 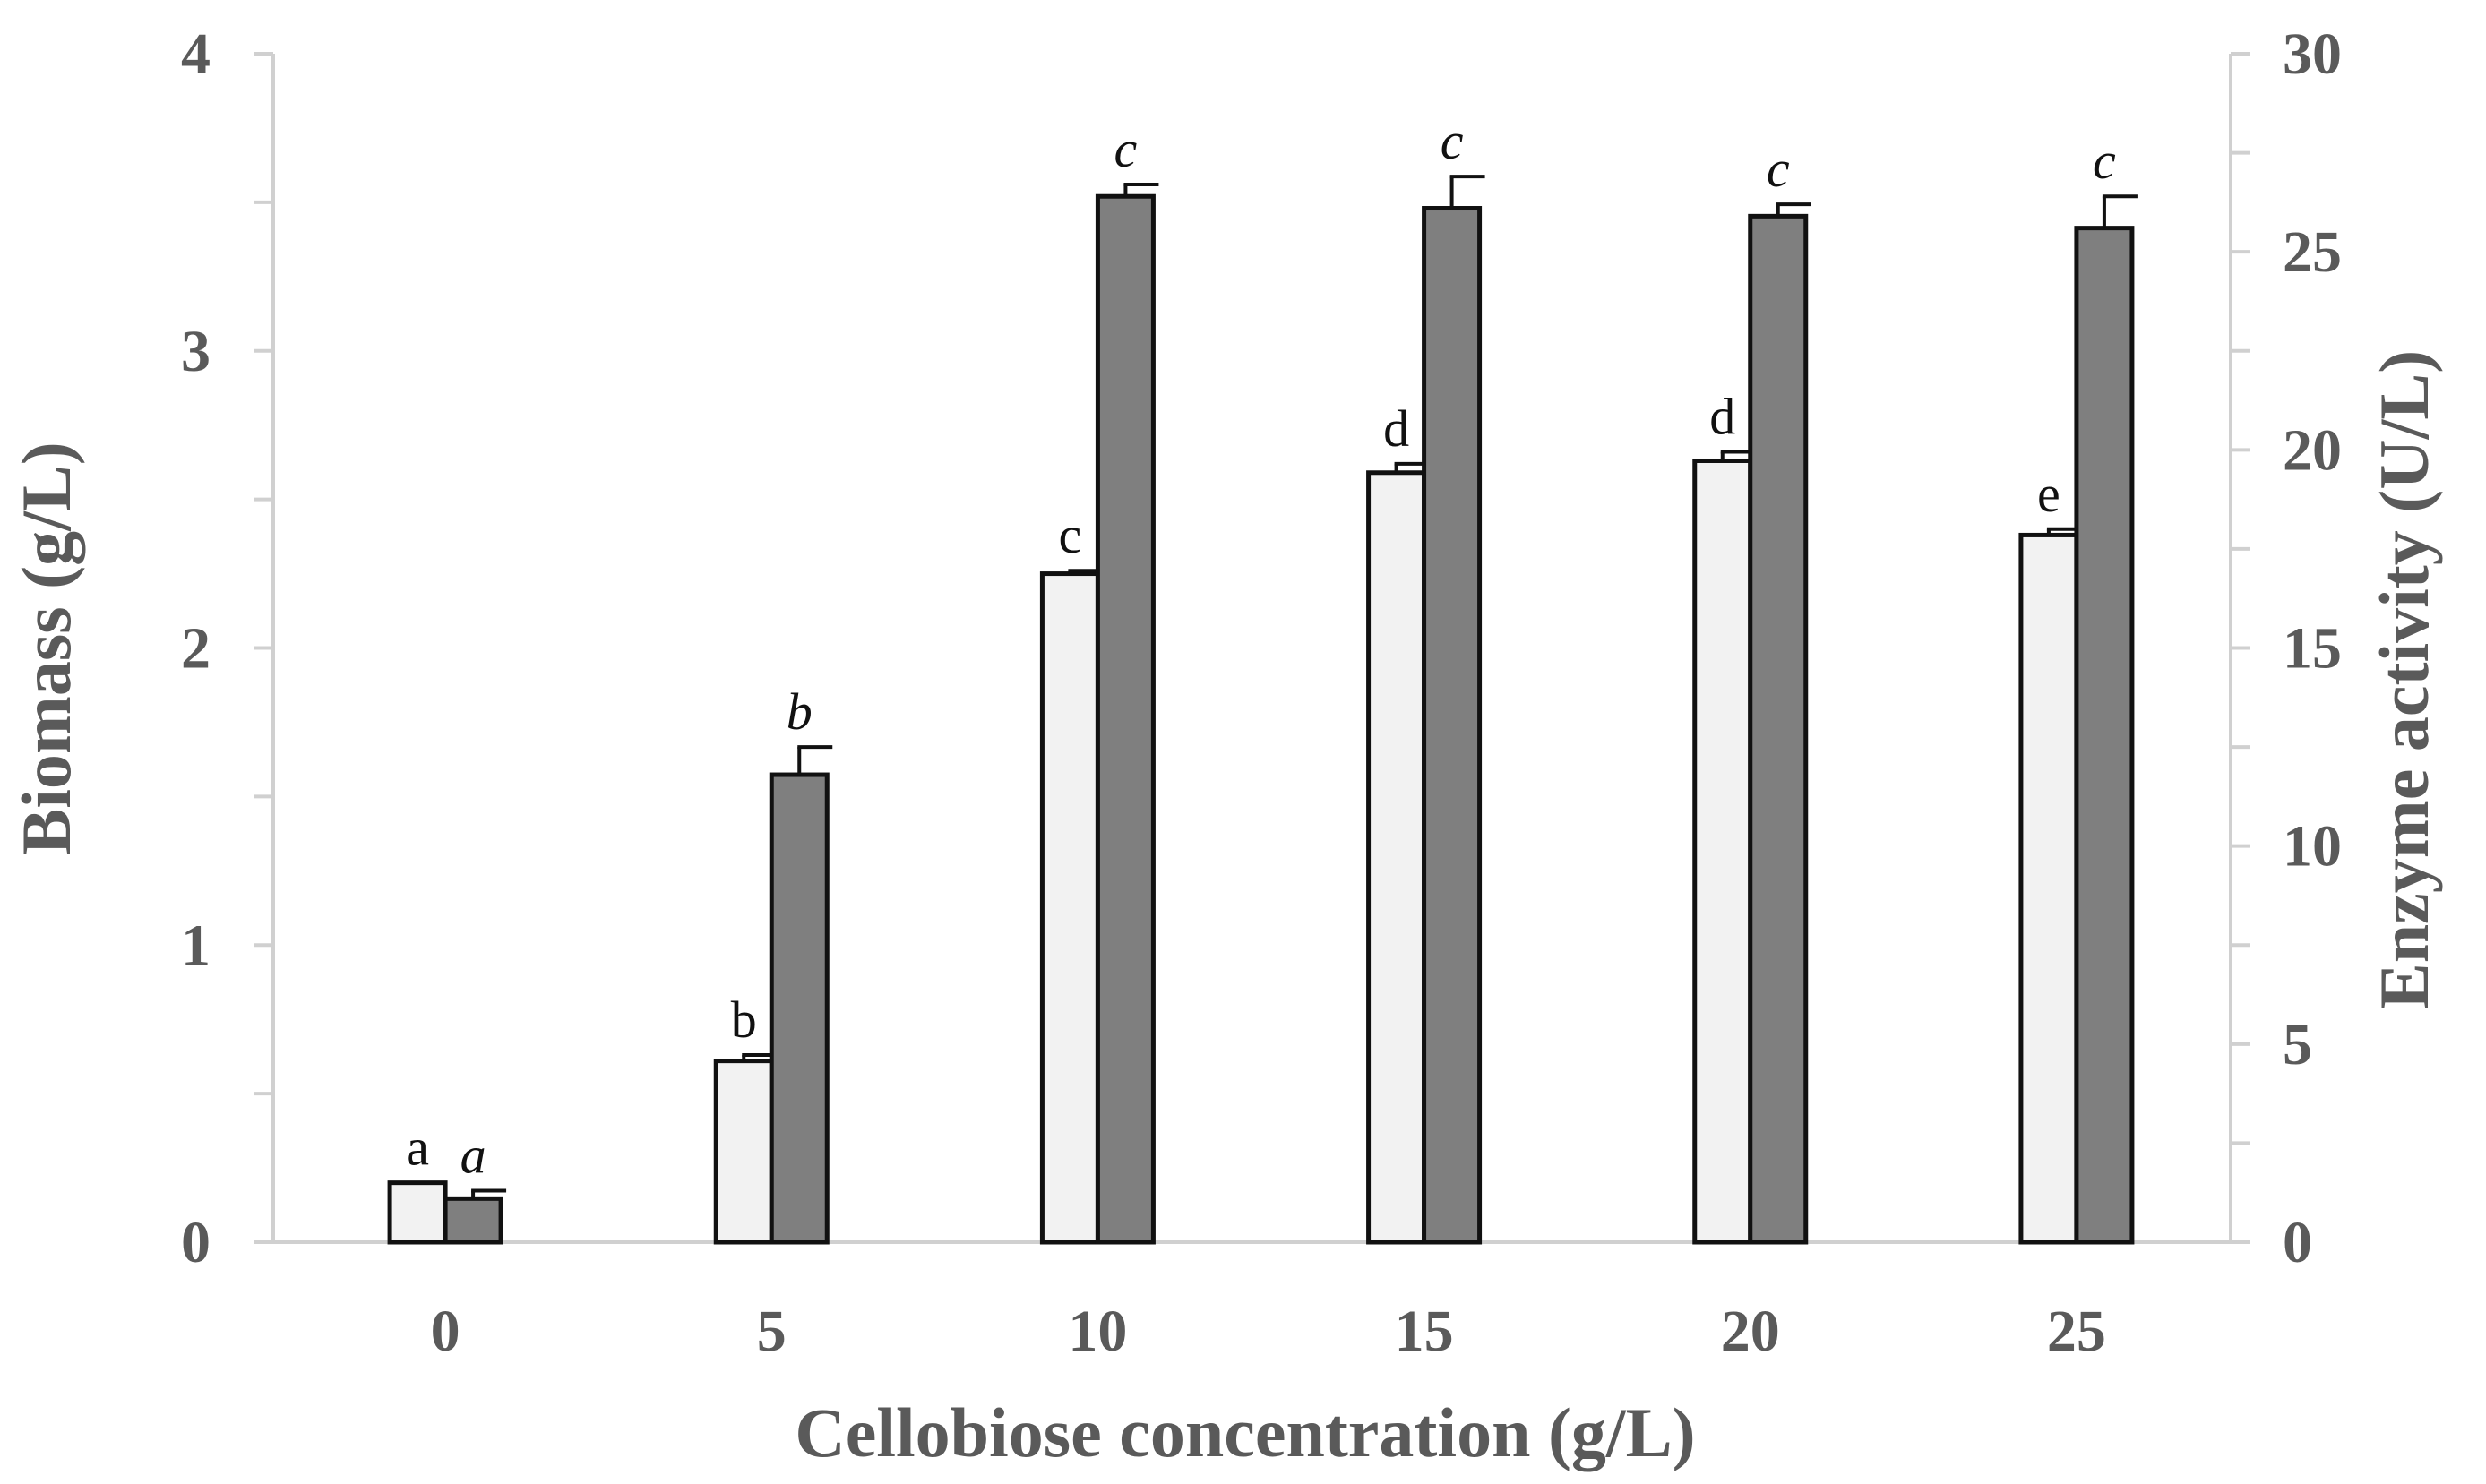 What do you see at coordinates (1245, 1432) in the screenshot?
I see `x-axis-title: Cellobiose concentration (g/L)` at bounding box center [1245, 1432].